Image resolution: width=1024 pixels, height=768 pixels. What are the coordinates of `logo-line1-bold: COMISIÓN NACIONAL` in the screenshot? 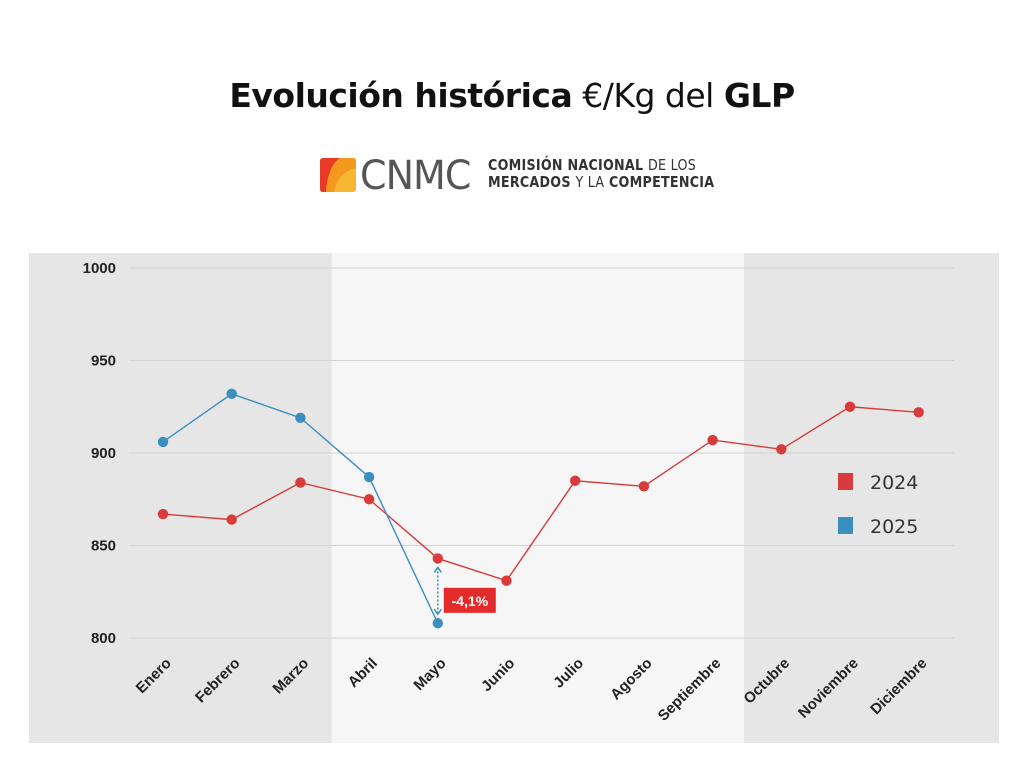 It's located at (566, 165).